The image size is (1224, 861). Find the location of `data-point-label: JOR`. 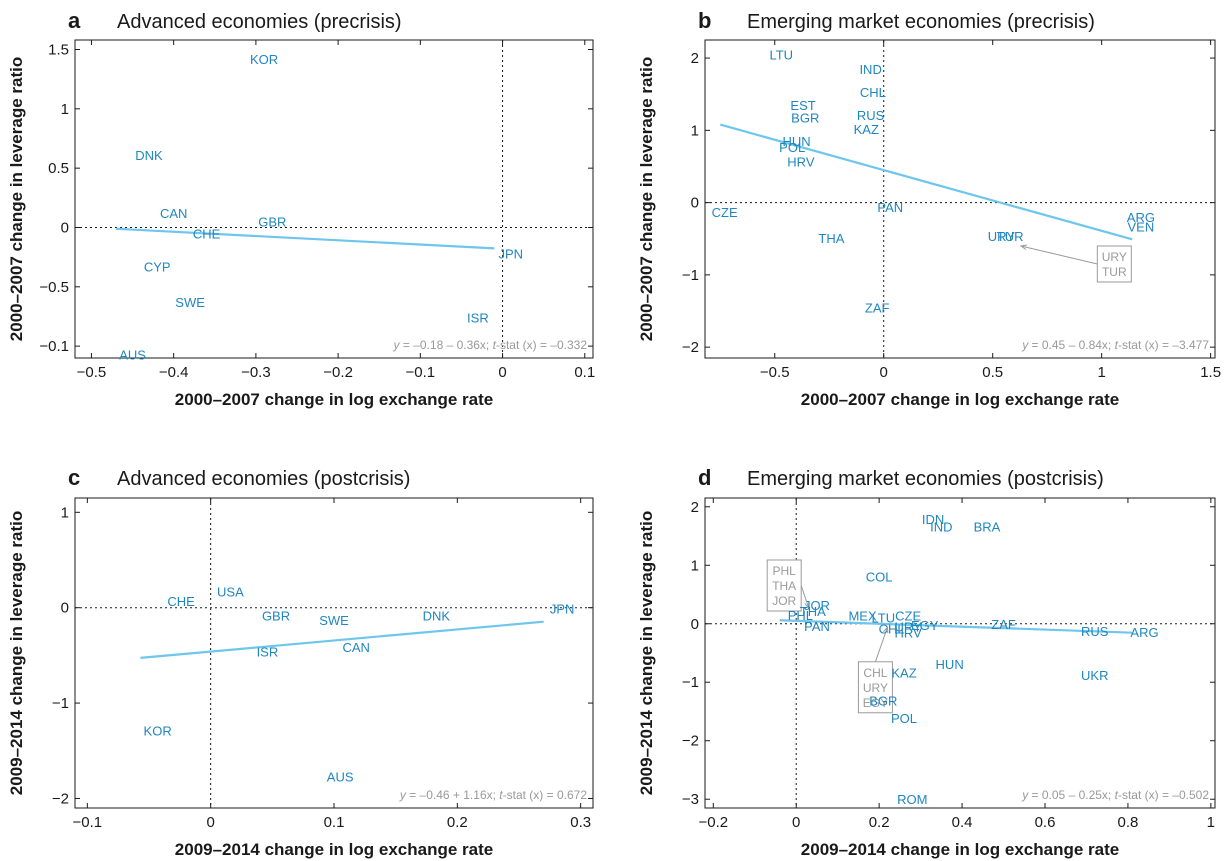

data-point-label: JOR is located at coordinates (817, 605).